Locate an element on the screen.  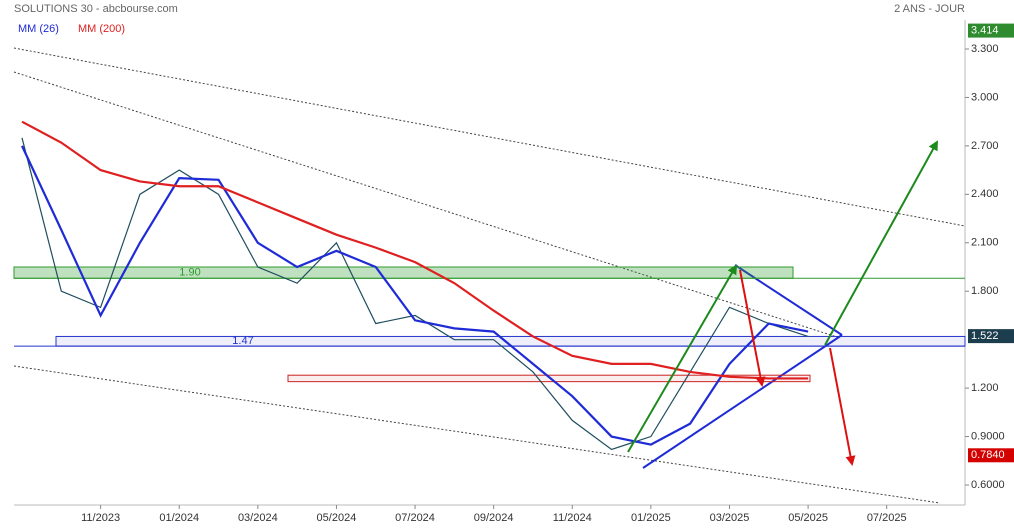
legend-entry: MM (200) is located at coordinates (101, 29).